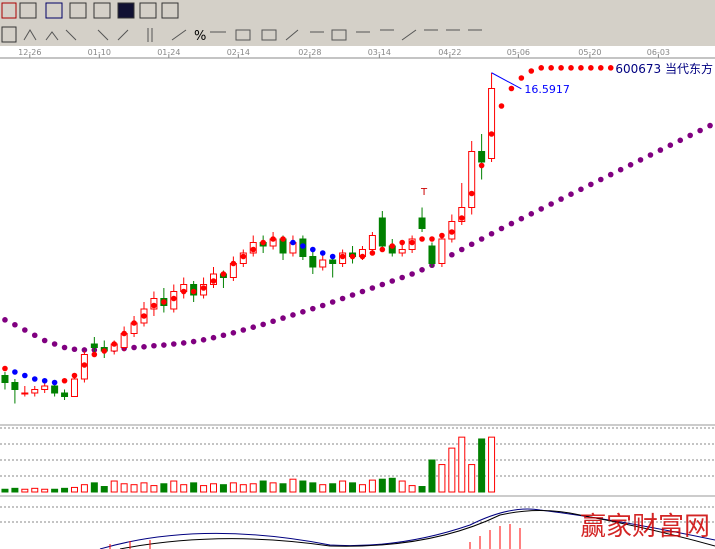  What do you see at coordinates (357, 52) in the screenshot?
I see `date-strip` at bounding box center [357, 52].